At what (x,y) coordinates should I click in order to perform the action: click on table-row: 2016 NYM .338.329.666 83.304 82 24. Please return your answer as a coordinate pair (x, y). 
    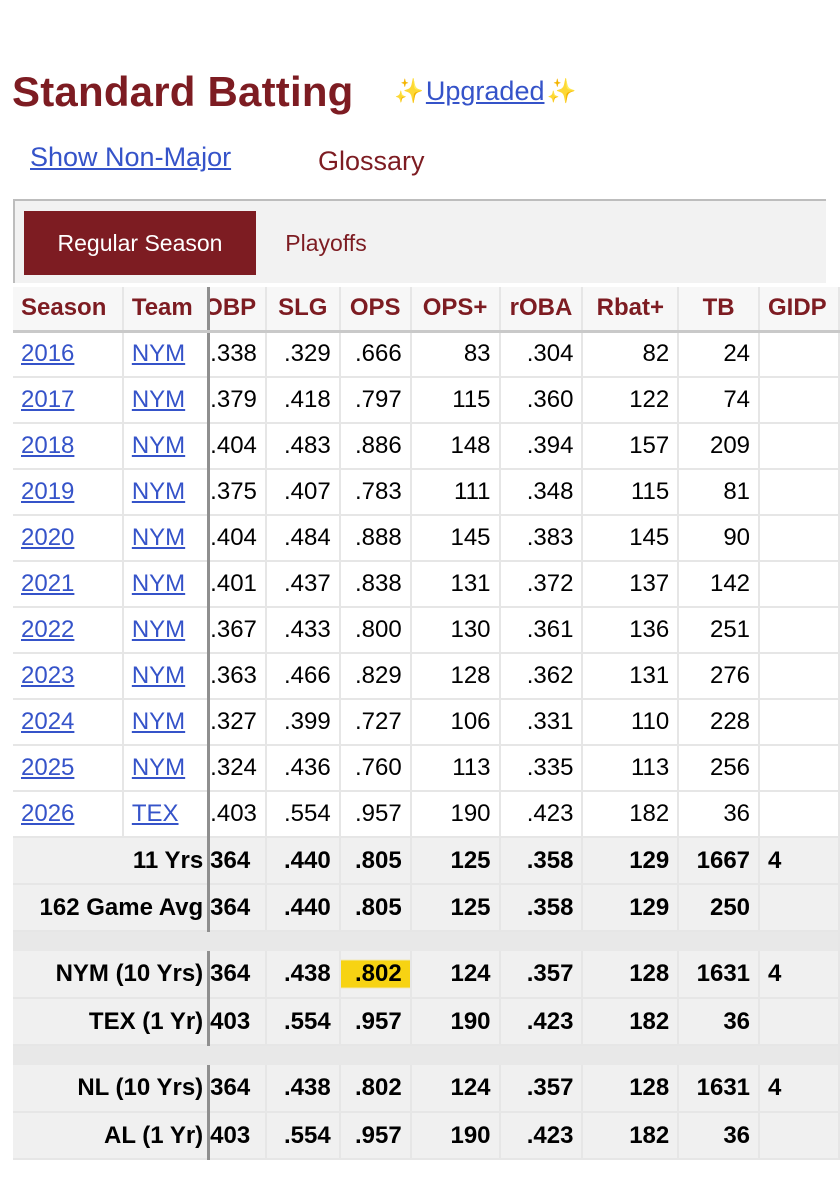
    Looking at the image, I should click on (426, 354).